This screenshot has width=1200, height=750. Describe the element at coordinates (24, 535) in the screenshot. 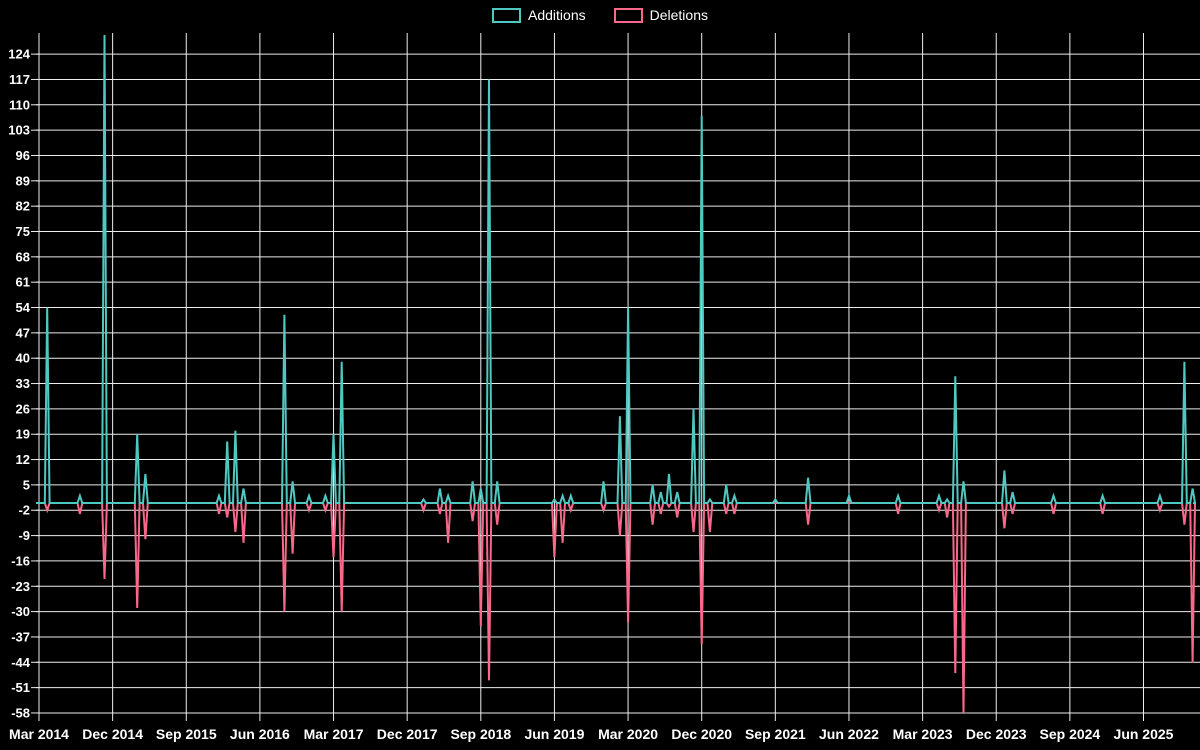

I see `y-tick-label: -9` at that location.